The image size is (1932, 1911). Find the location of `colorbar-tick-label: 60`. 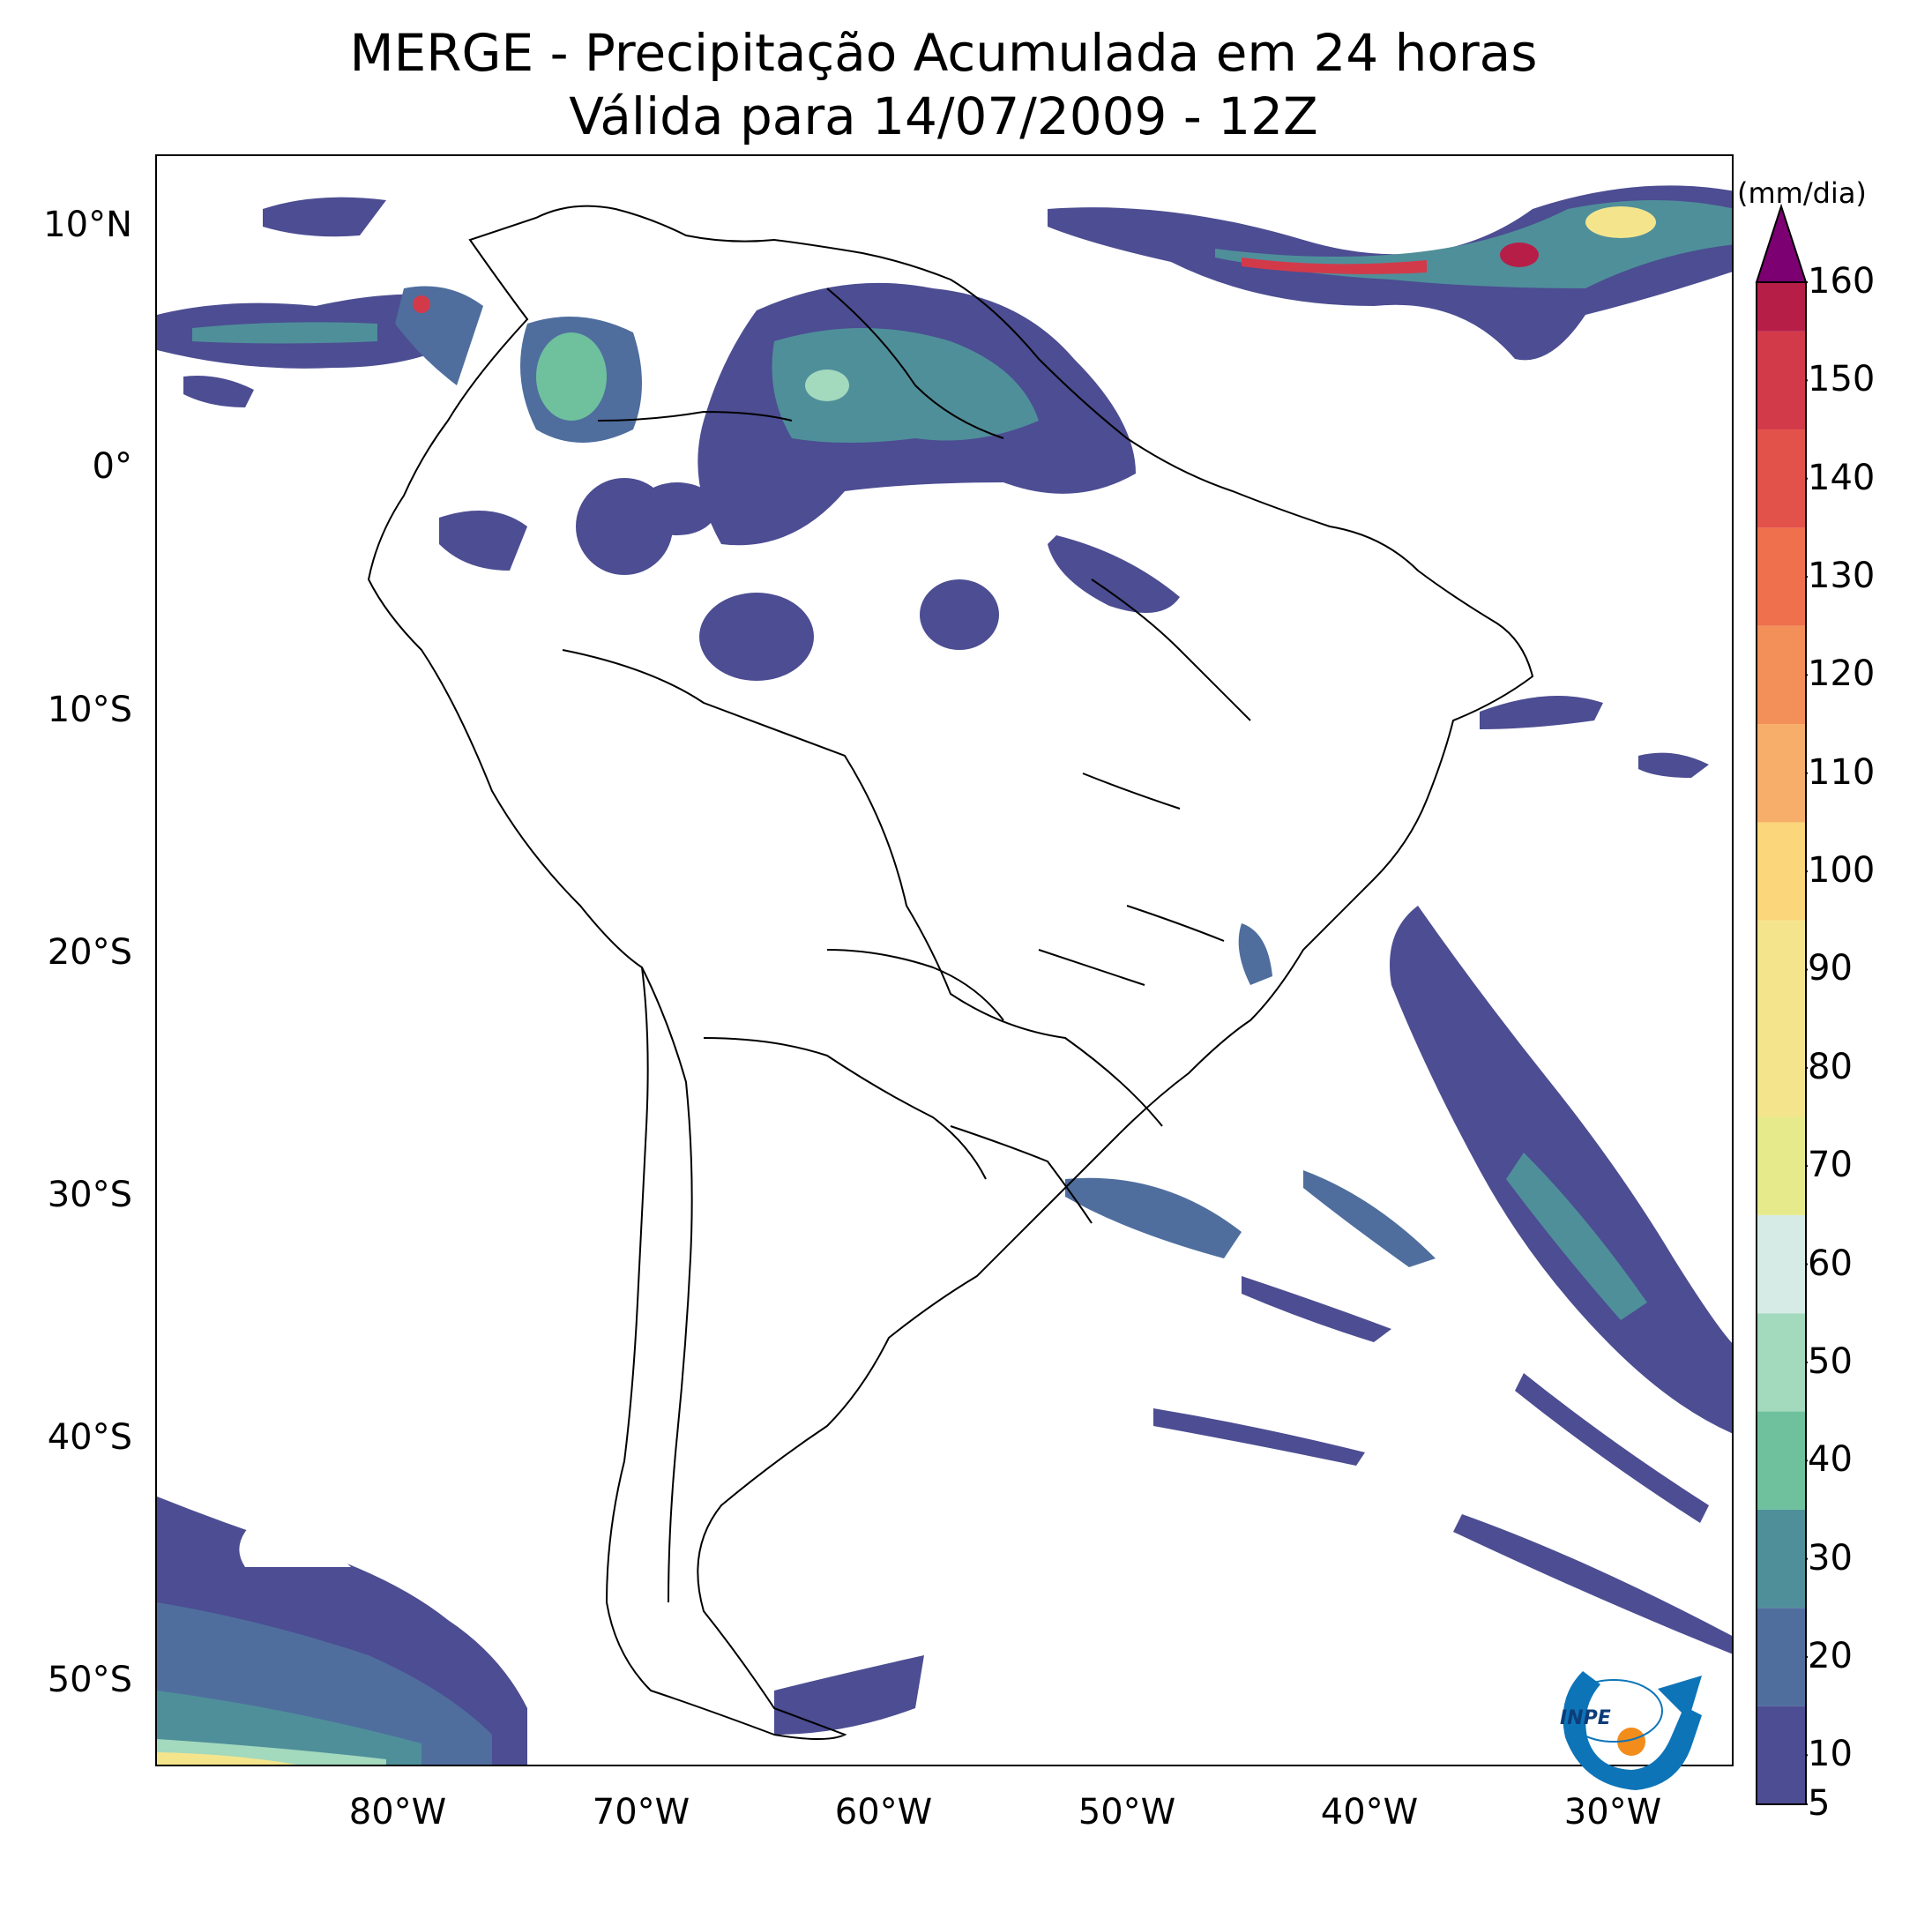

colorbar-tick-label: 60 is located at coordinates (1830, 1263).